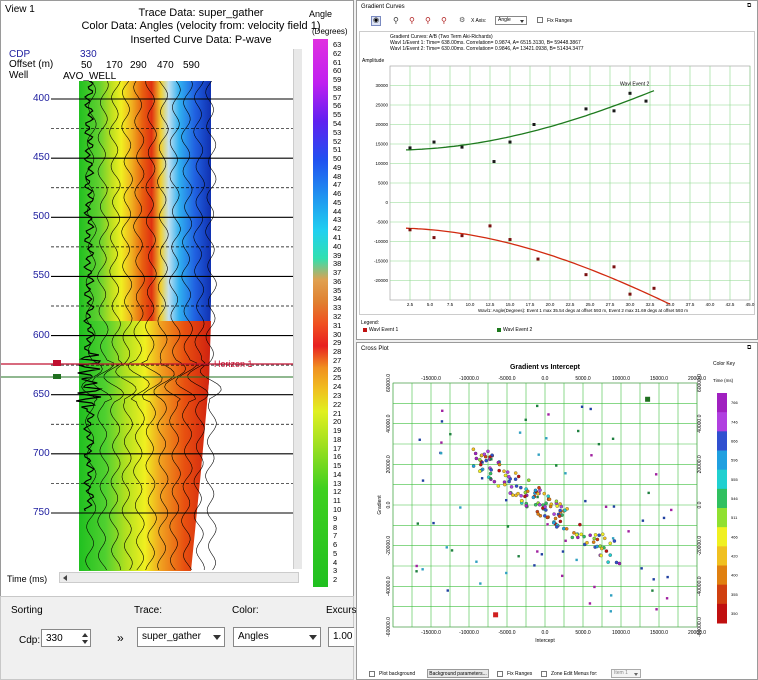 The width and height of the screenshot is (758, 680). Describe the element at coordinates (66, 638) in the screenshot. I see `cdp-input: 330` at that location.